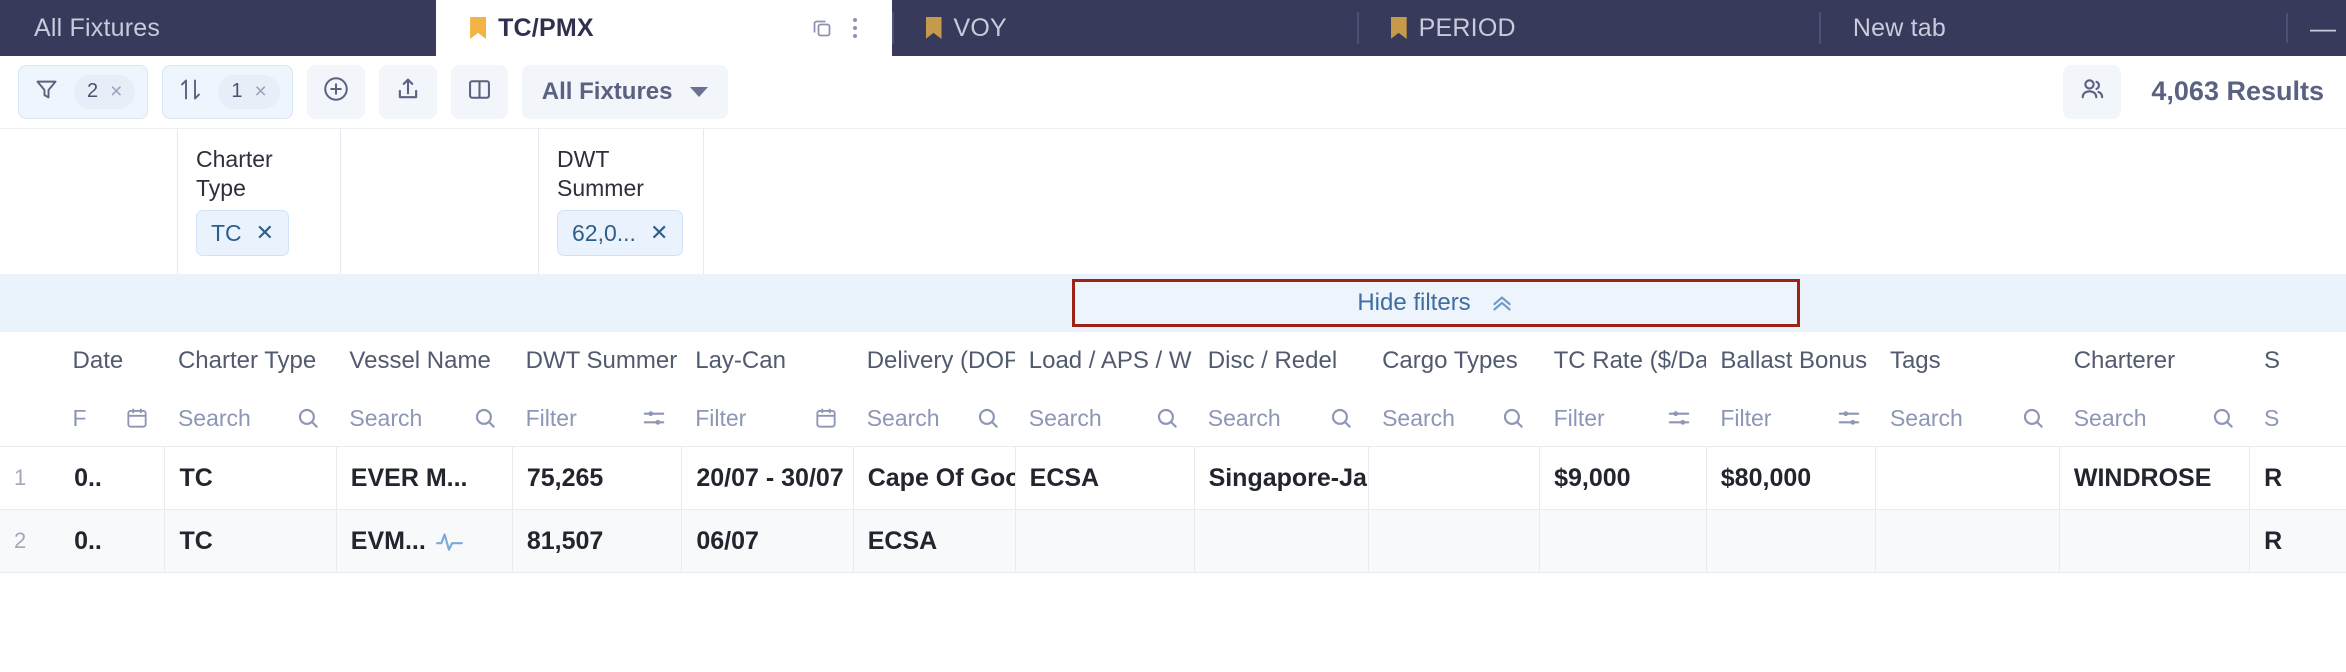 The width and height of the screenshot is (2346, 672). I want to click on filter-charter-type: Search, so click(249, 418).